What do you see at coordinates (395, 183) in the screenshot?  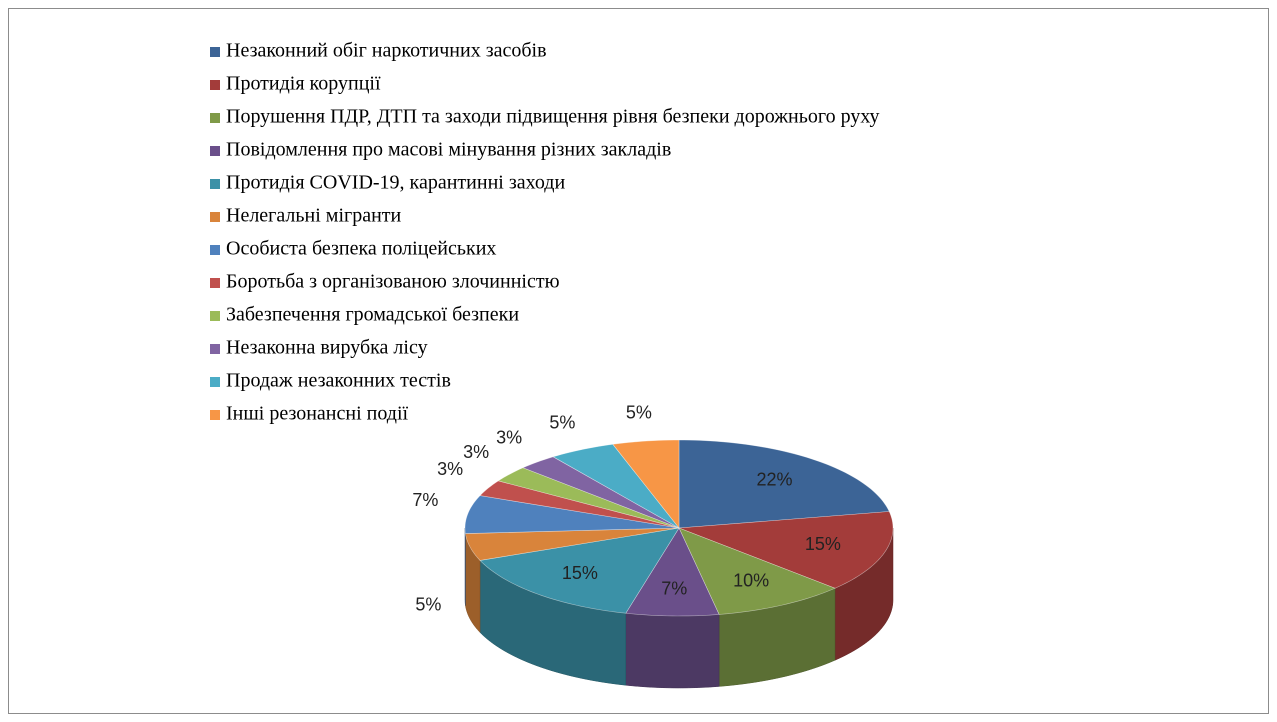 I see `legend-label: Протидія COVID-19, карантинні заходи` at bounding box center [395, 183].